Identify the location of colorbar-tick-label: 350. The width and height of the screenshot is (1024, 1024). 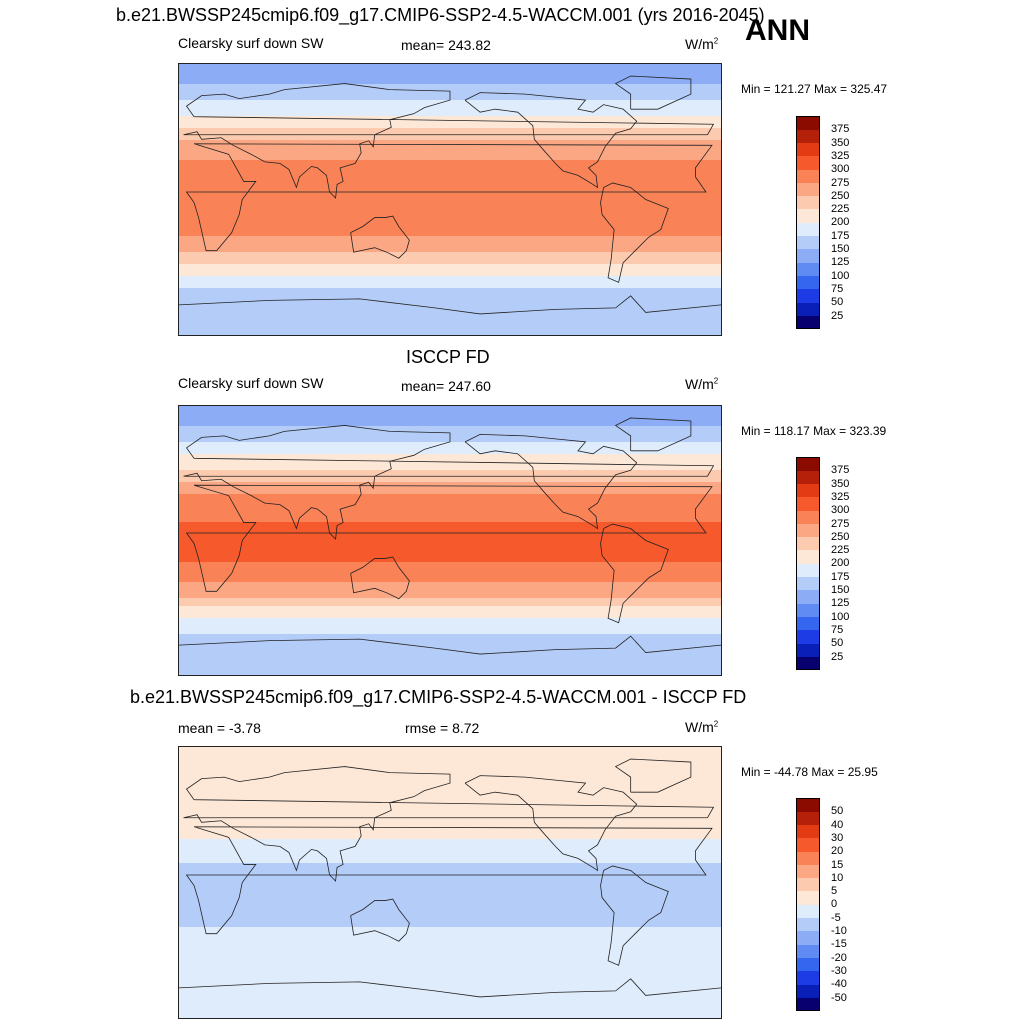
(840, 483).